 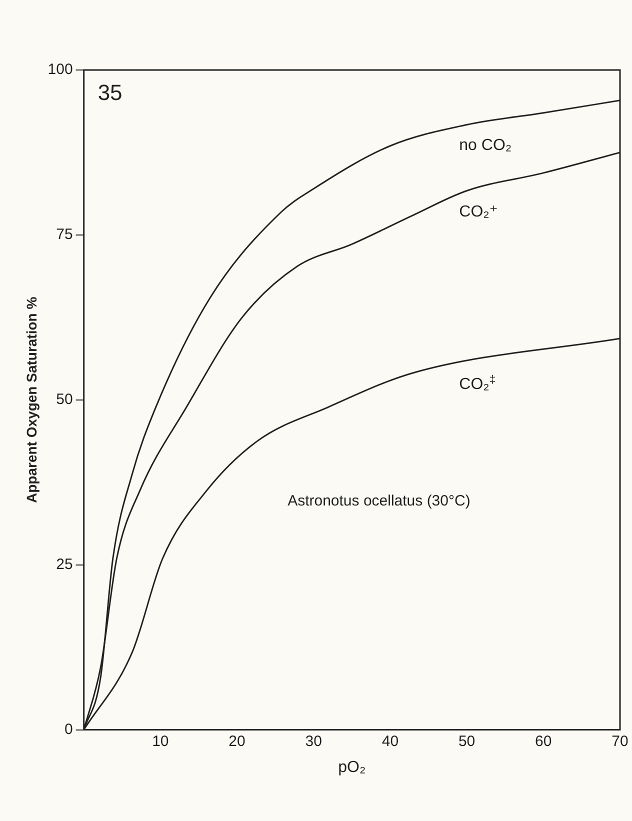 I want to click on x-tick-label: 60, so click(x=543, y=741).